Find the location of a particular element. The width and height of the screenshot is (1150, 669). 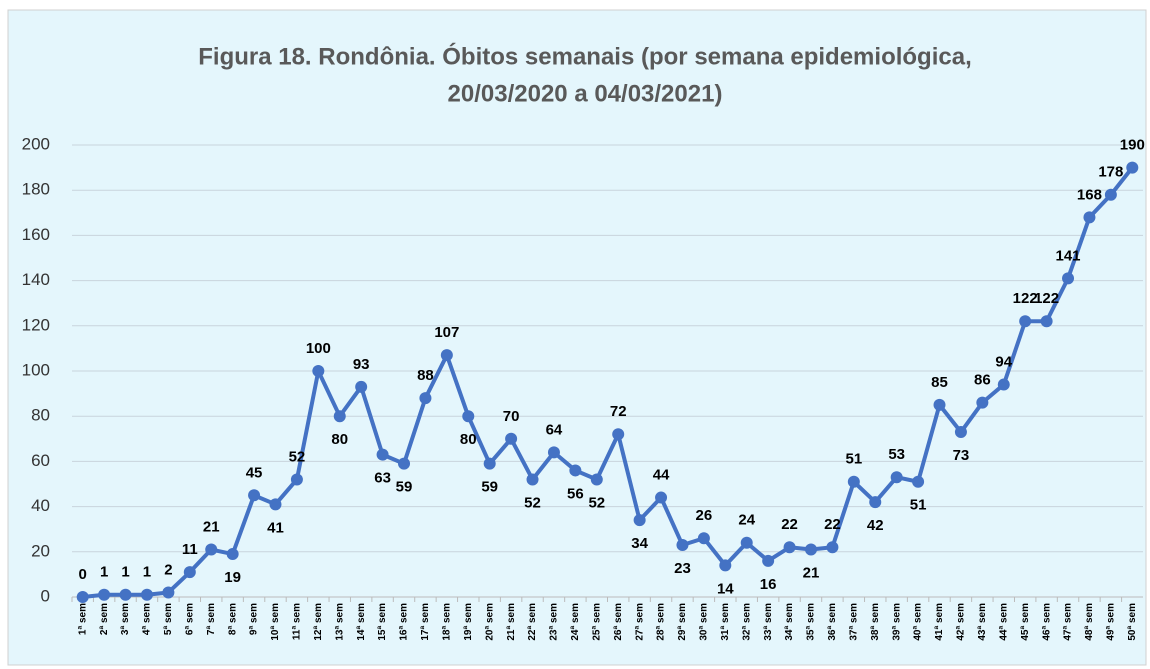

x-tick-label: 24ª sem is located at coordinates (575, 622).